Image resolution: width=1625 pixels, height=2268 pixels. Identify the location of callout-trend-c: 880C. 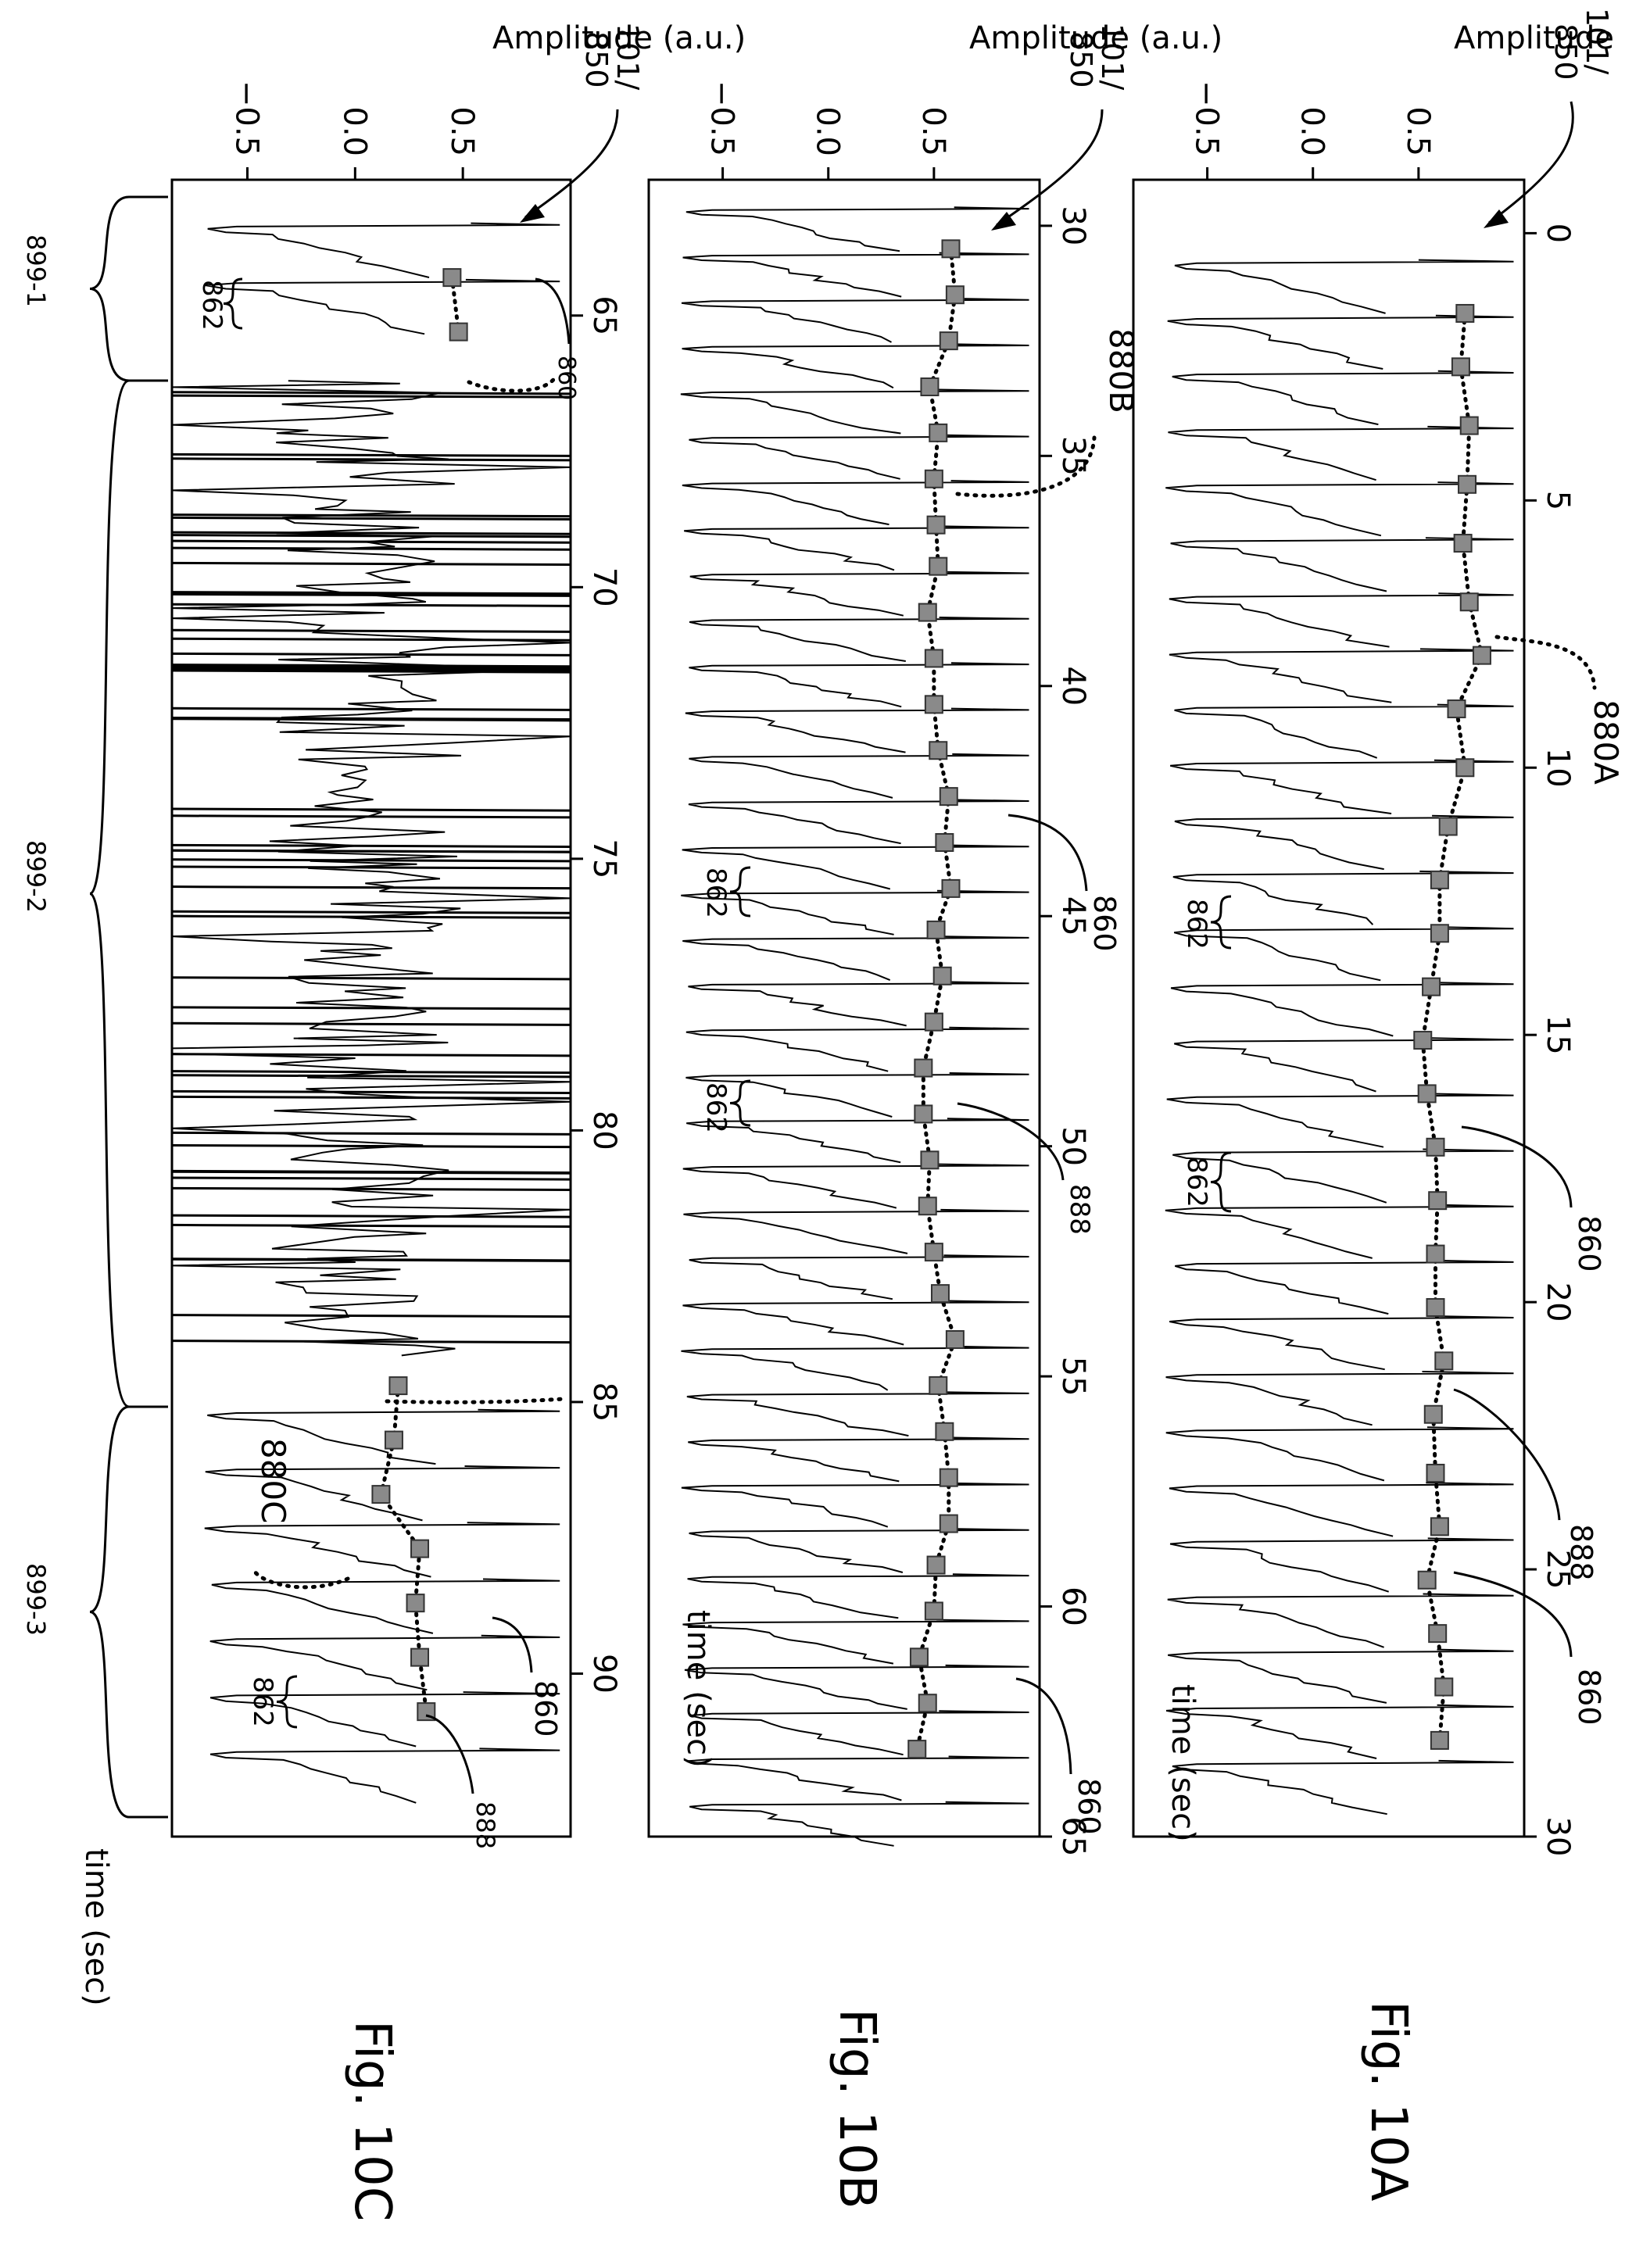
(273, 1481).